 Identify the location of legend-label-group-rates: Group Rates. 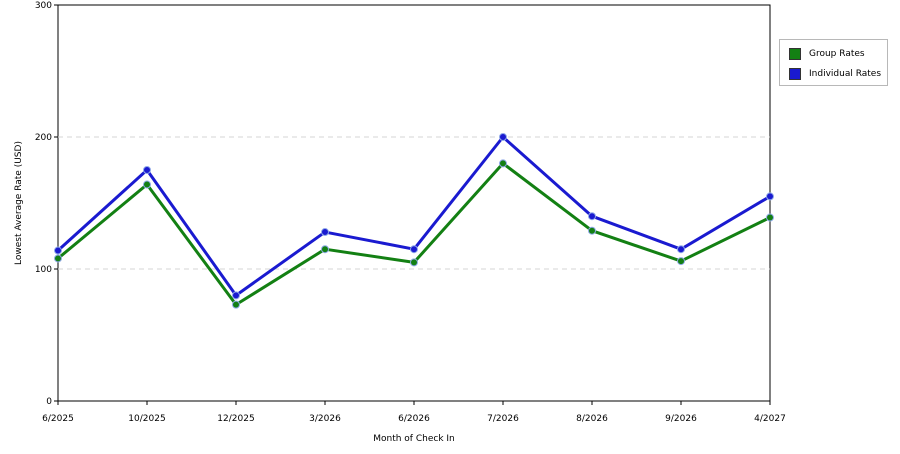
(837, 54).